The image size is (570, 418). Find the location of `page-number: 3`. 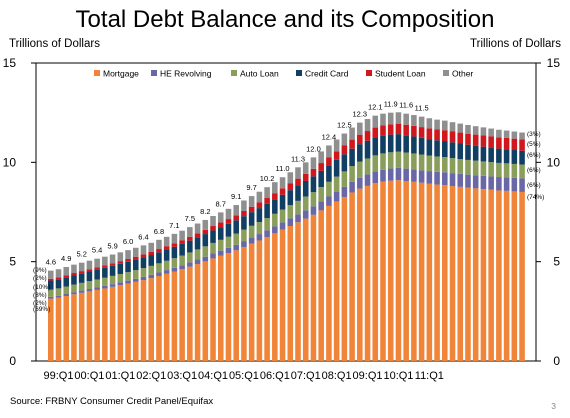

page-number: 3 is located at coordinates (553, 406).